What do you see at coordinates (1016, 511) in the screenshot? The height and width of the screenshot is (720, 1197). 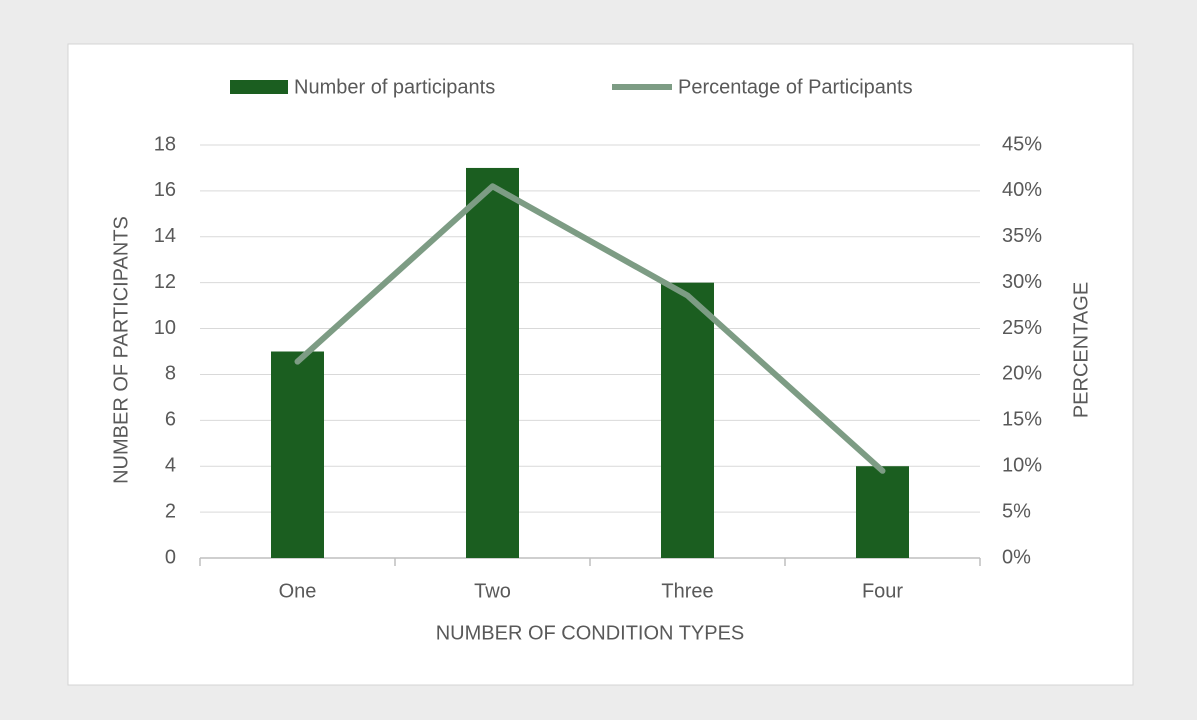 I see `y2-tick-label: 5%` at bounding box center [1016, 511].